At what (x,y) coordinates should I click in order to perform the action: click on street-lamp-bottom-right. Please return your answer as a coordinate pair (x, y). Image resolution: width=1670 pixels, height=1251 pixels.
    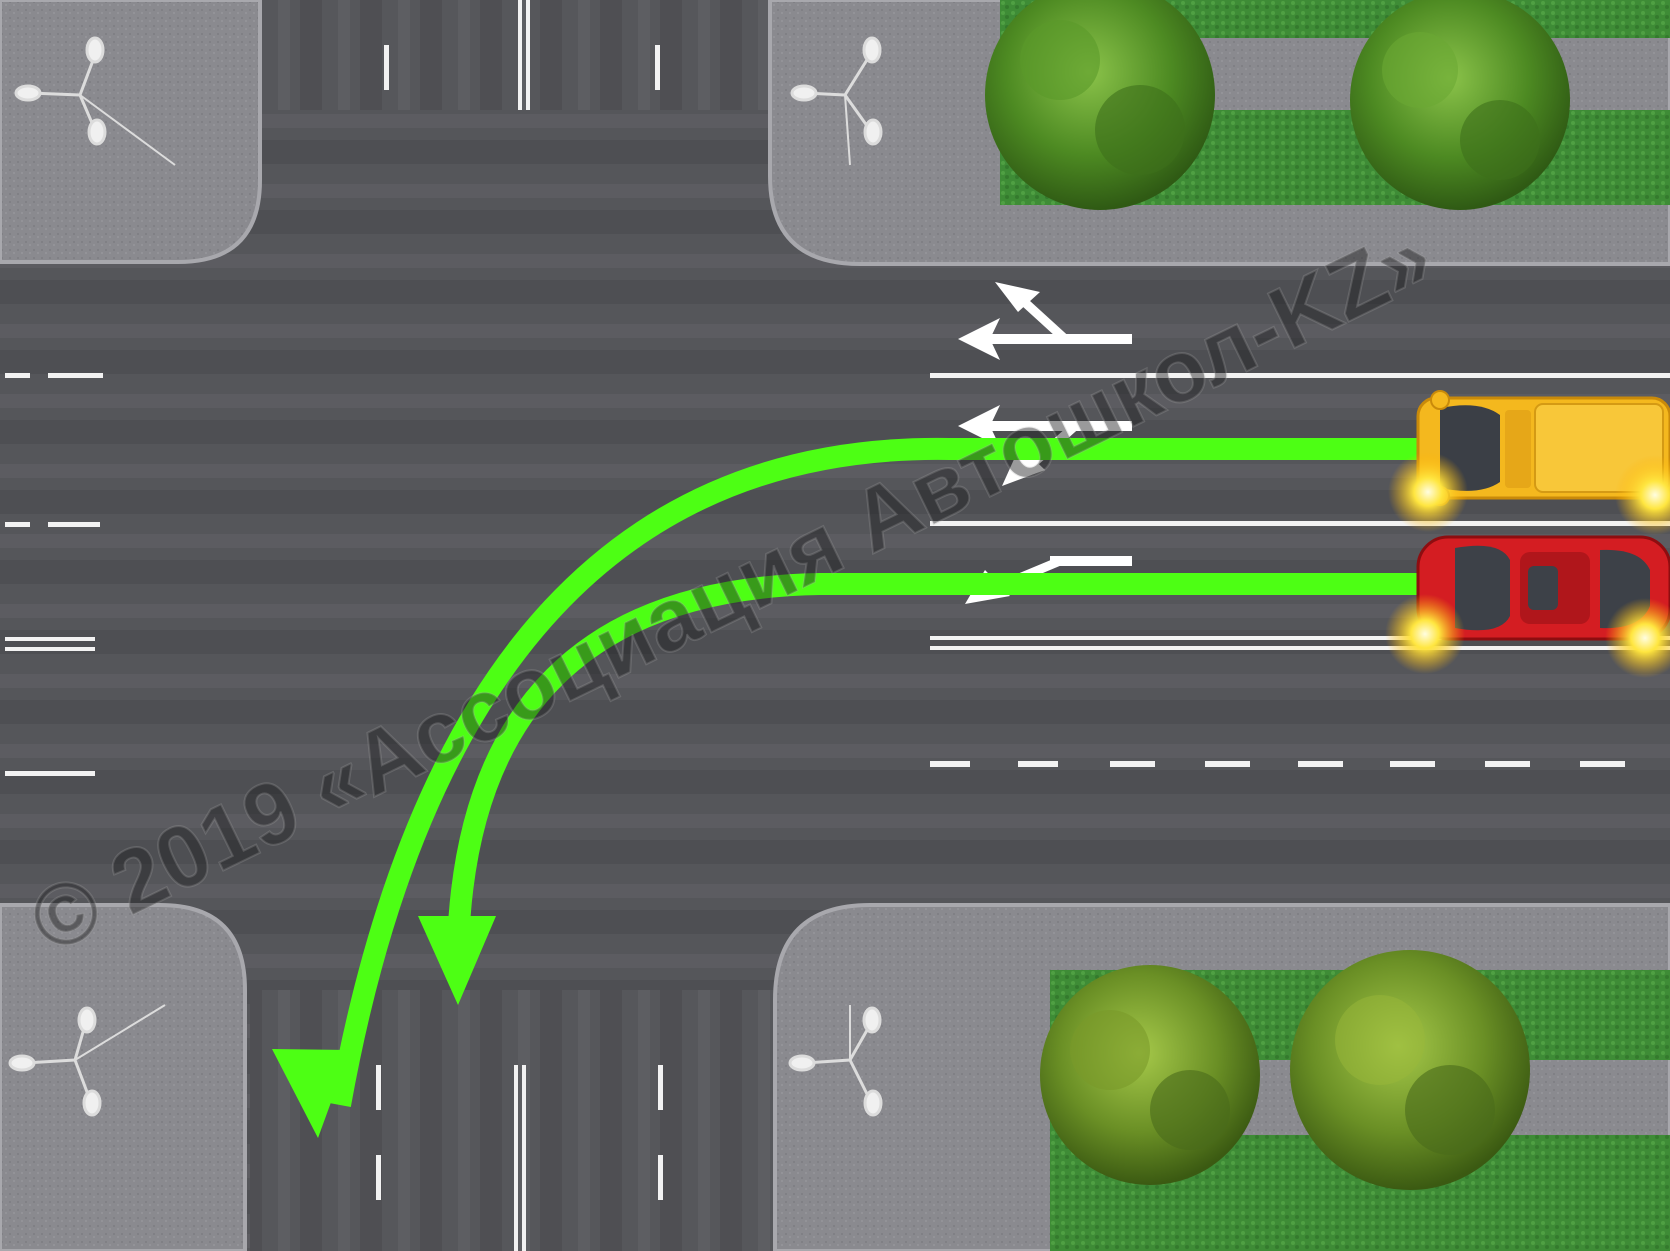
    Looking at the image, I should click on (835, 1061).